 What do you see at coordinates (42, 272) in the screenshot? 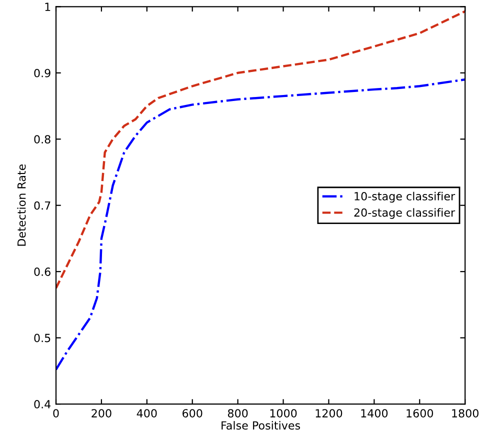
I see `y-tick-label: 0.6` at bounding box center [42, 272].